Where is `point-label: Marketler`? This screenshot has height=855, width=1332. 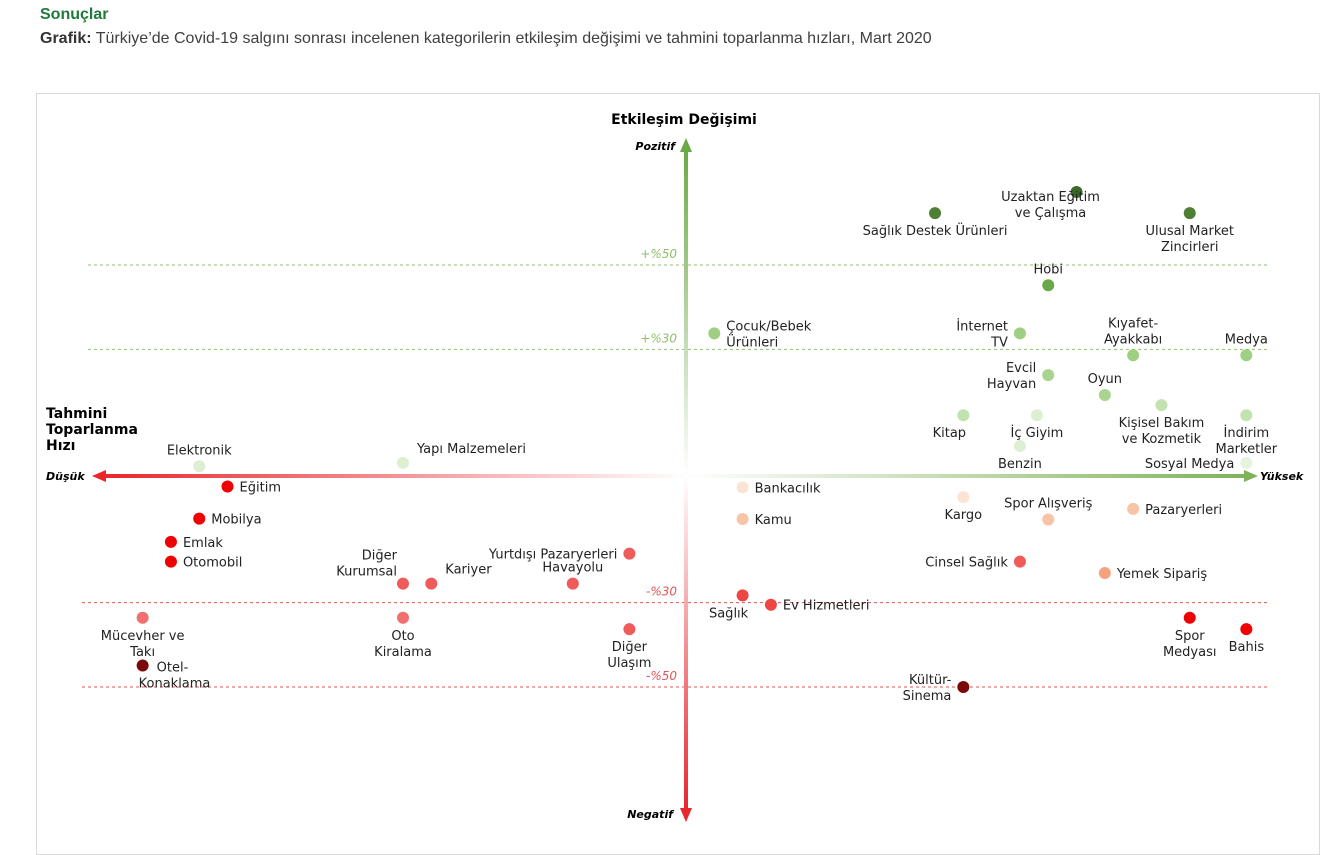
point-label: Marketler is located at coordinates (1247, 449).